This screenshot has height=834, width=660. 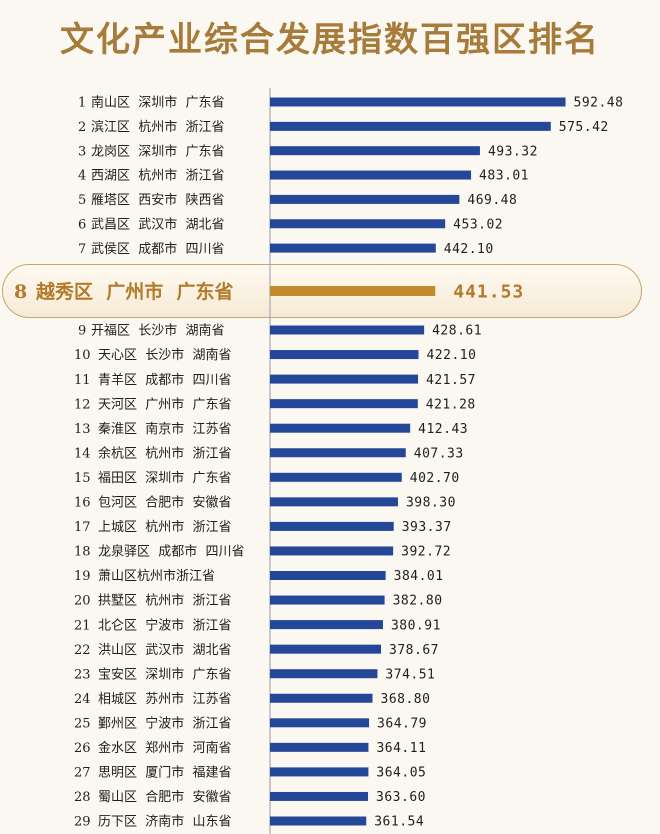 I want to click on rank-label: 11, so click(x=82, y=380).